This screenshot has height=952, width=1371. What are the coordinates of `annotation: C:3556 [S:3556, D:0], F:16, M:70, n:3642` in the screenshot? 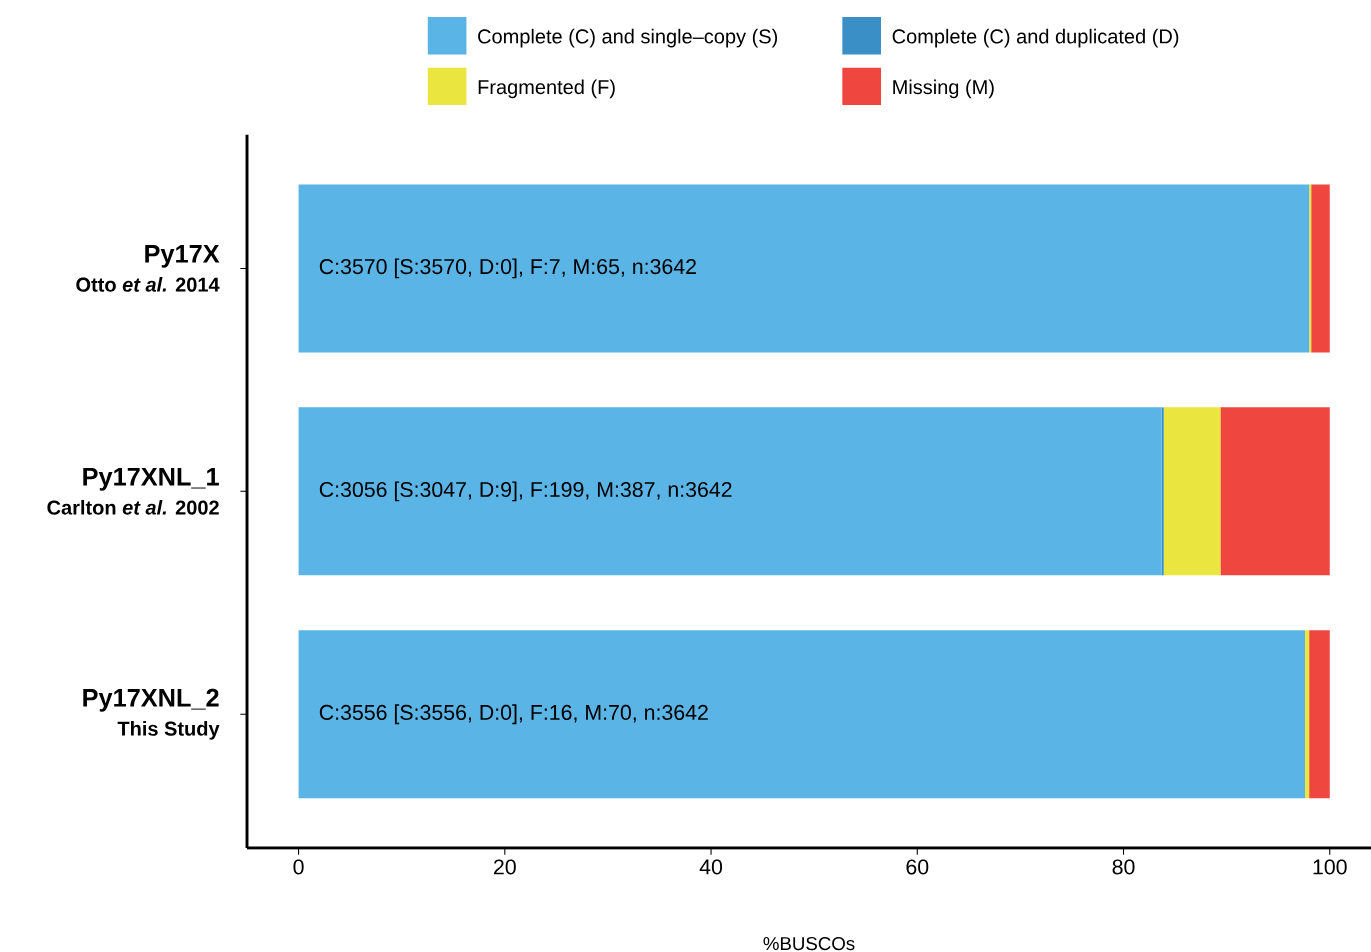 It's located at (513, 714).